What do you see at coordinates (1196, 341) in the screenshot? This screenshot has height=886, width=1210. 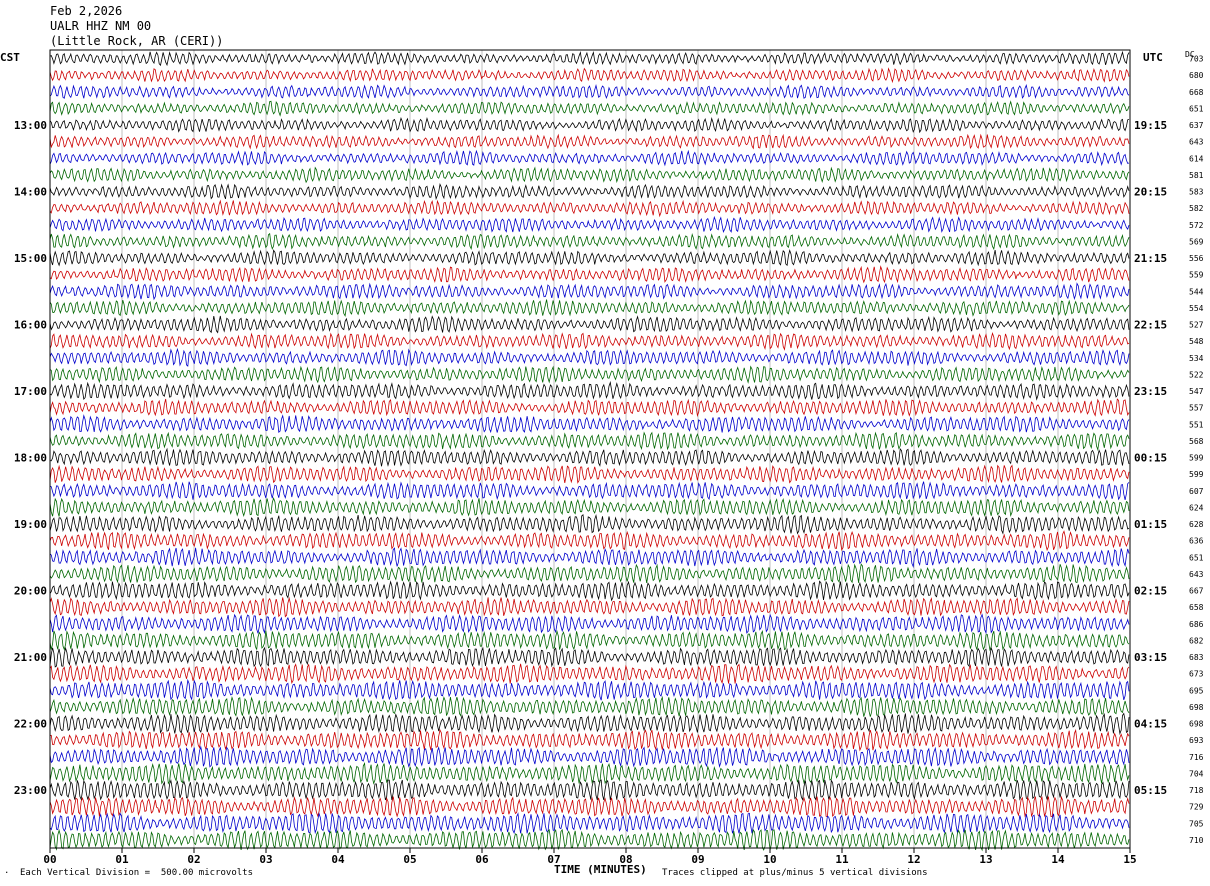 I see `dc-offset-label: 548` at bounding box center [1196, 341].